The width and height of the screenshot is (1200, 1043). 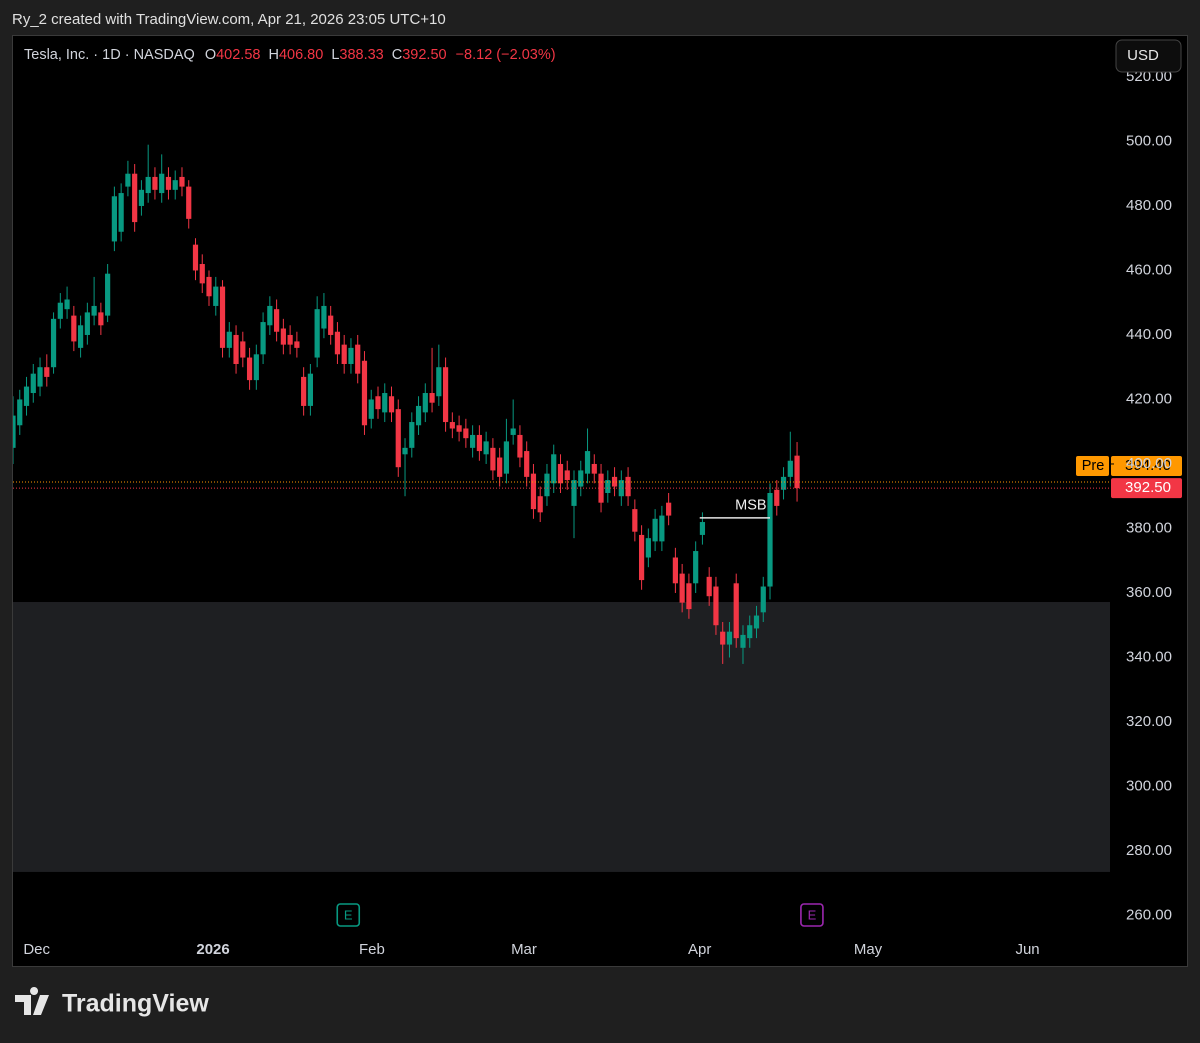 What do you see at coordinates (750, 506) in the screenshot?
I see `annotation-label: MSB` at bounding box center [750, 506].